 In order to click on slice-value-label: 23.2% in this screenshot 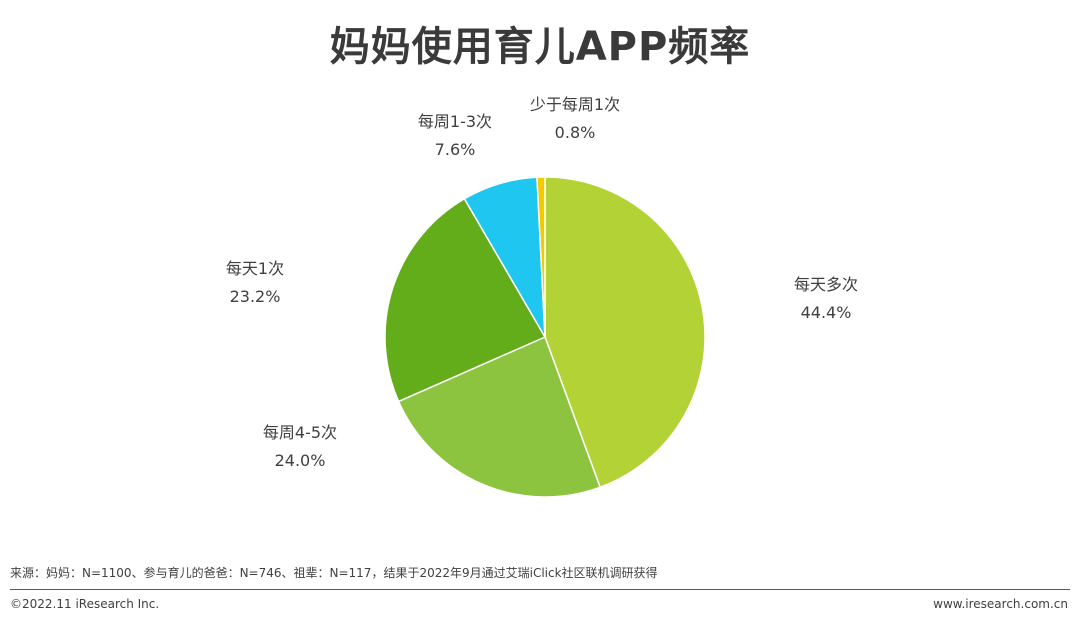, I will do `click(255, 296)`.